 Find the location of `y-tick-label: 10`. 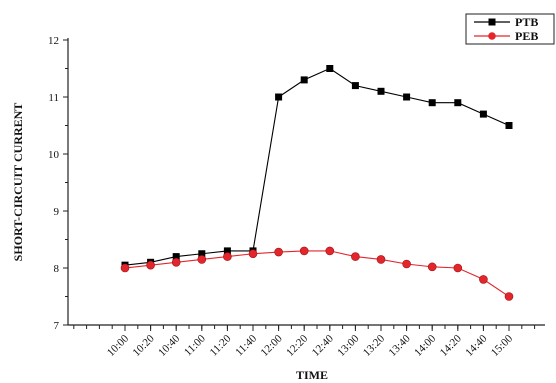

y-tick-label: 10 is located at coordinates (54, 155).